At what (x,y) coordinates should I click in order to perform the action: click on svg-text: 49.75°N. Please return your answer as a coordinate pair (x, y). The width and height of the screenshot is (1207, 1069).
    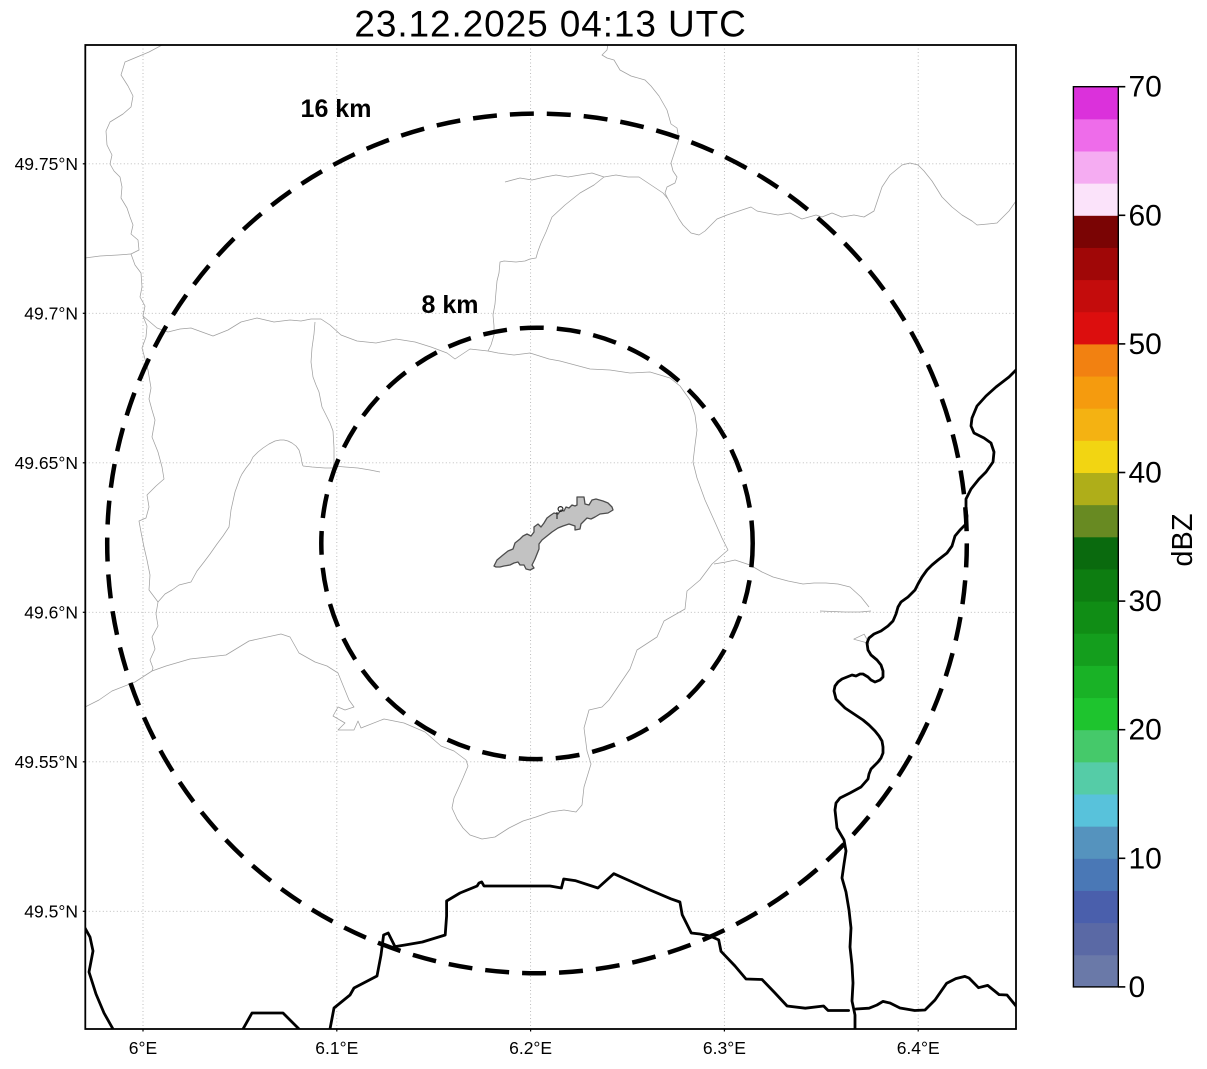
    Looking at the image, I should click on (46, 164).